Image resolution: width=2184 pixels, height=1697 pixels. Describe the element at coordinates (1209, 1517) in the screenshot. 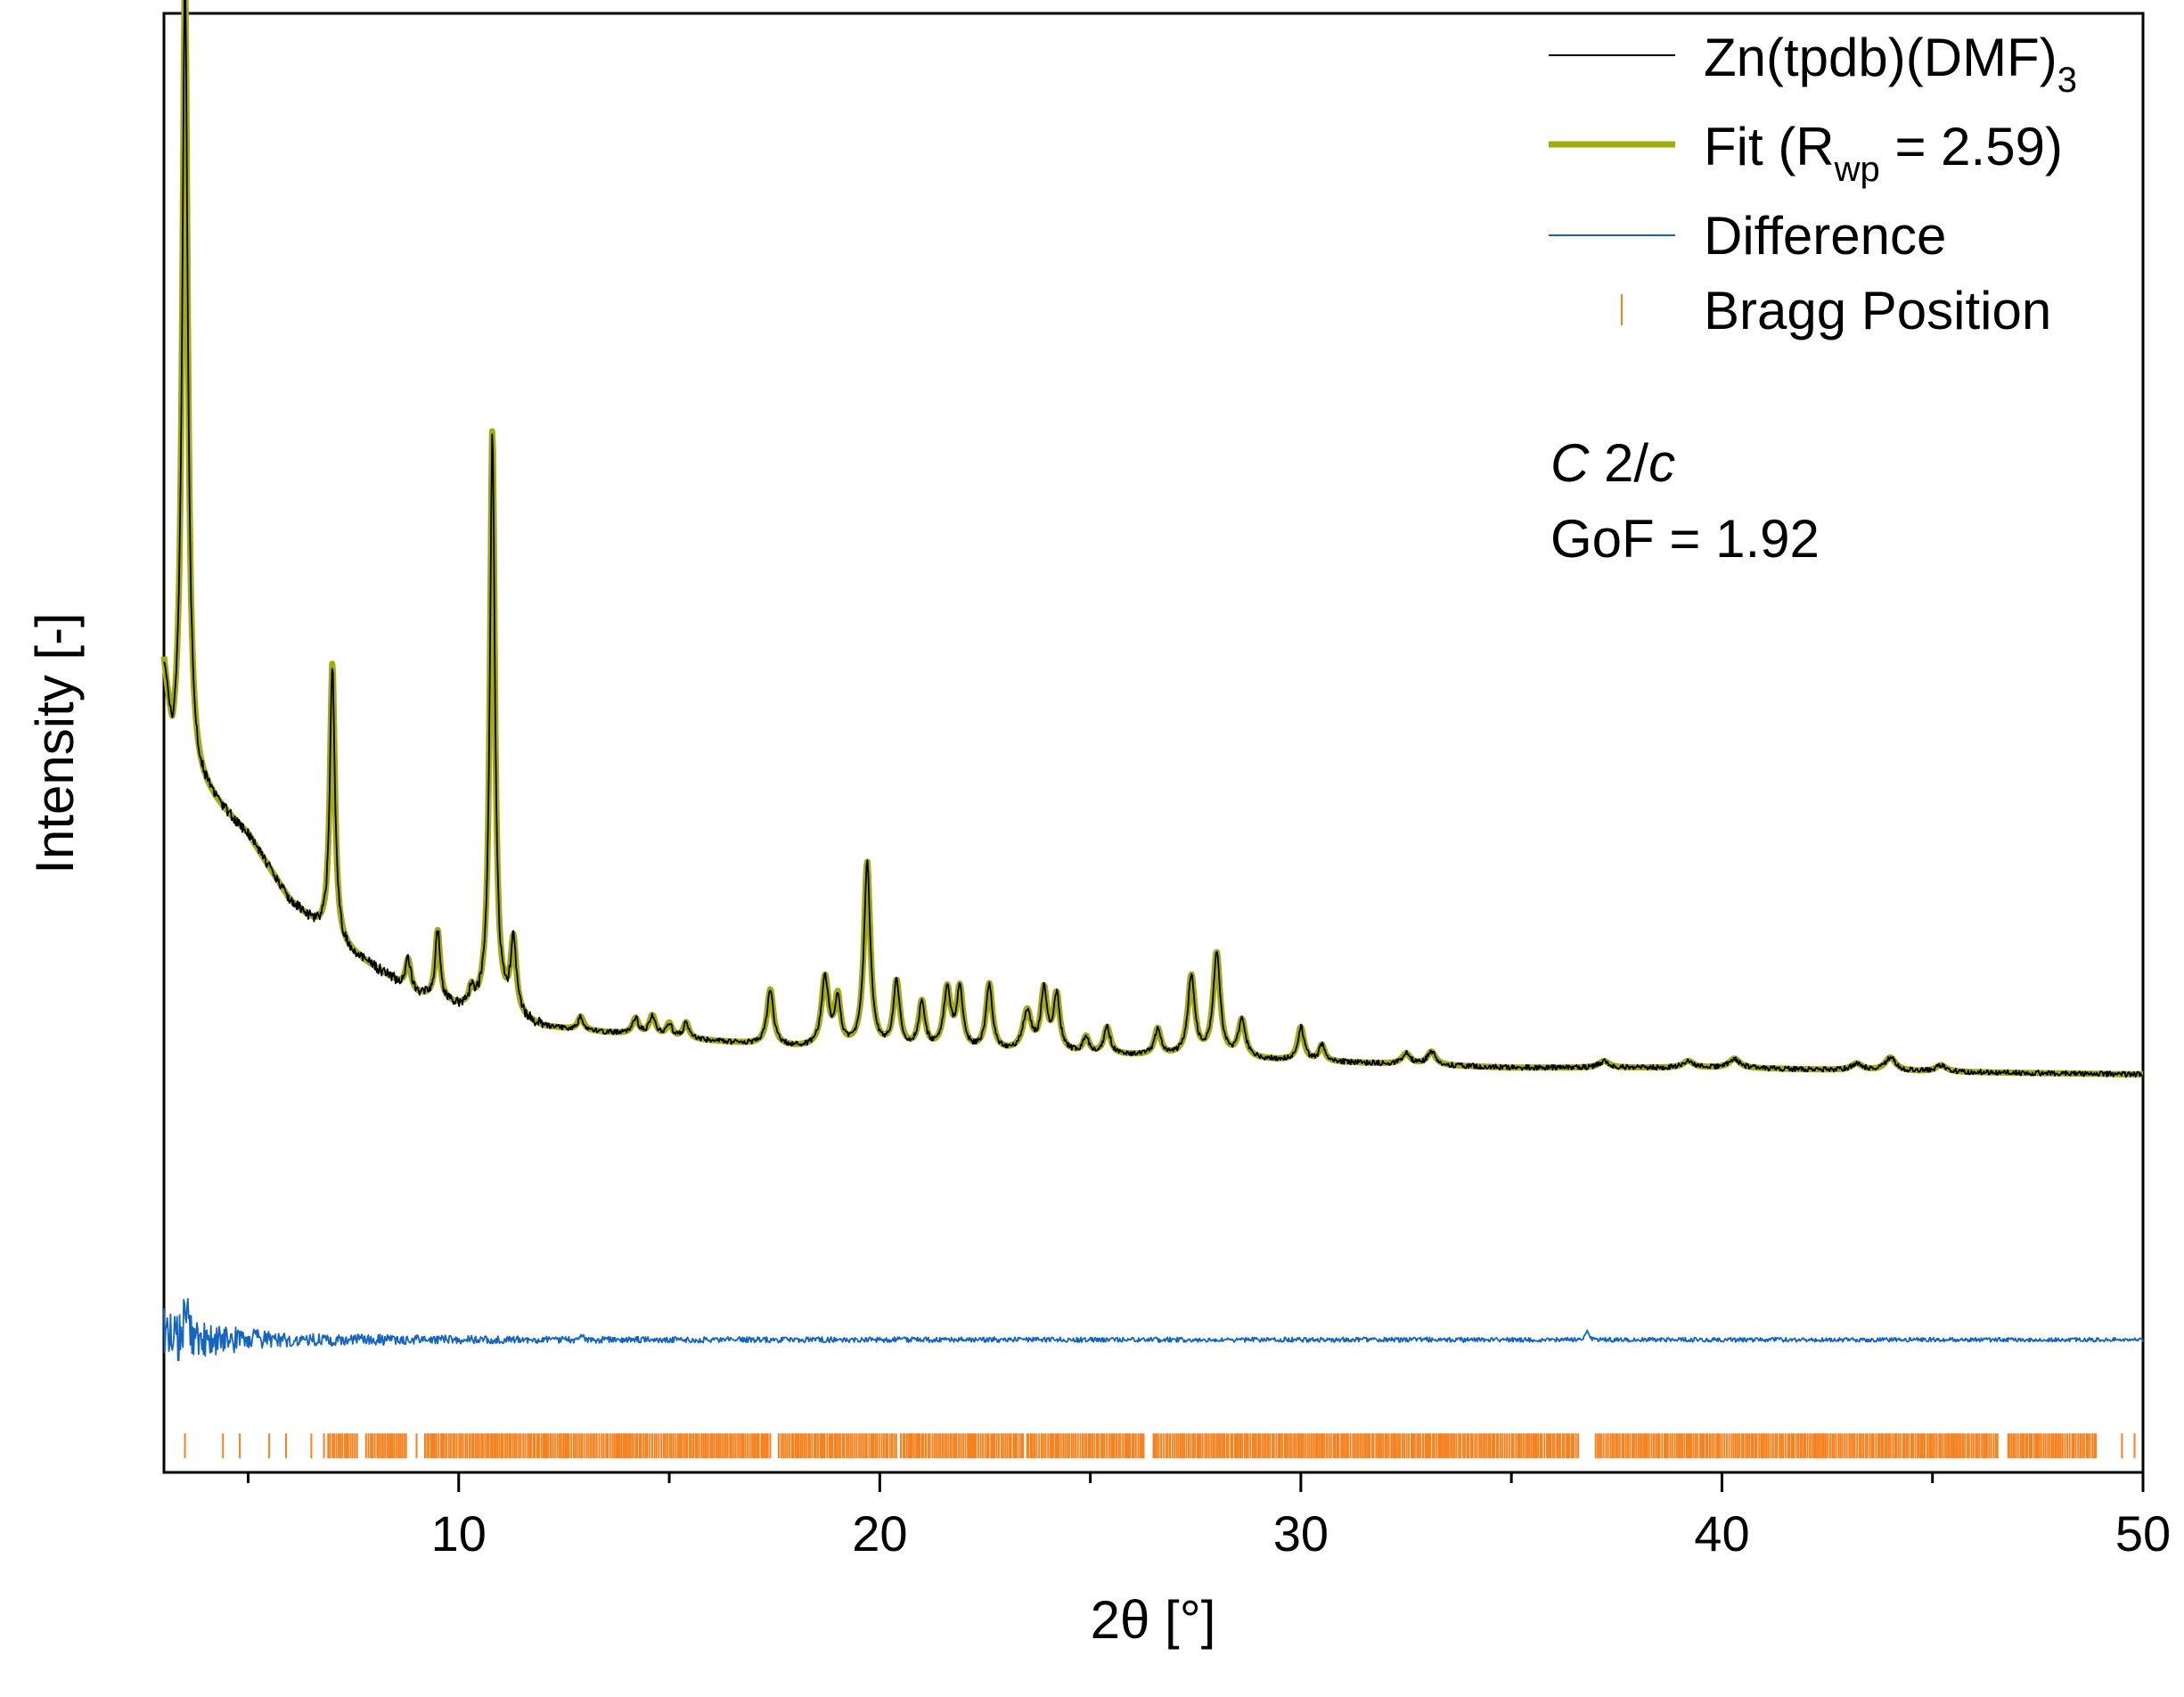

I see `x-axis-ticks: 10 20 30 40 50` at that location.